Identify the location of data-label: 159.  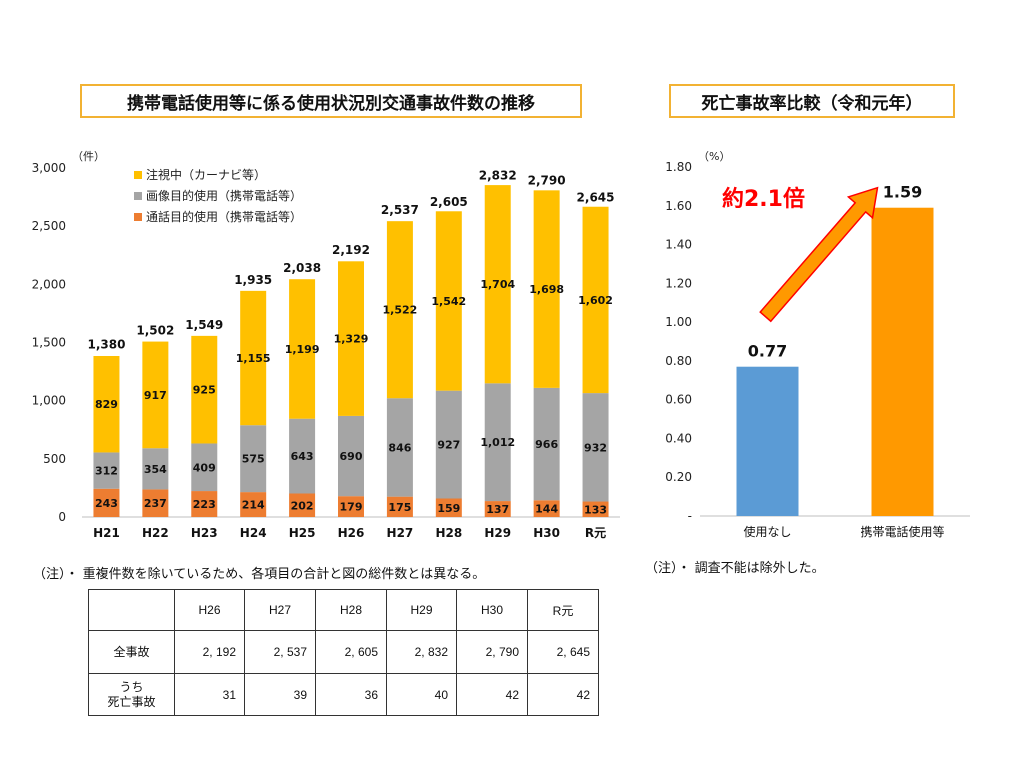
(448, 508).